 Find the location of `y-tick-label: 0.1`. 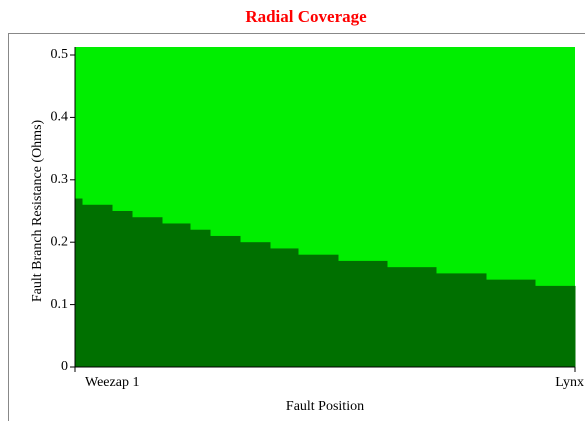

y-tick-label: 0.1 is located at coordinates (60, 304).